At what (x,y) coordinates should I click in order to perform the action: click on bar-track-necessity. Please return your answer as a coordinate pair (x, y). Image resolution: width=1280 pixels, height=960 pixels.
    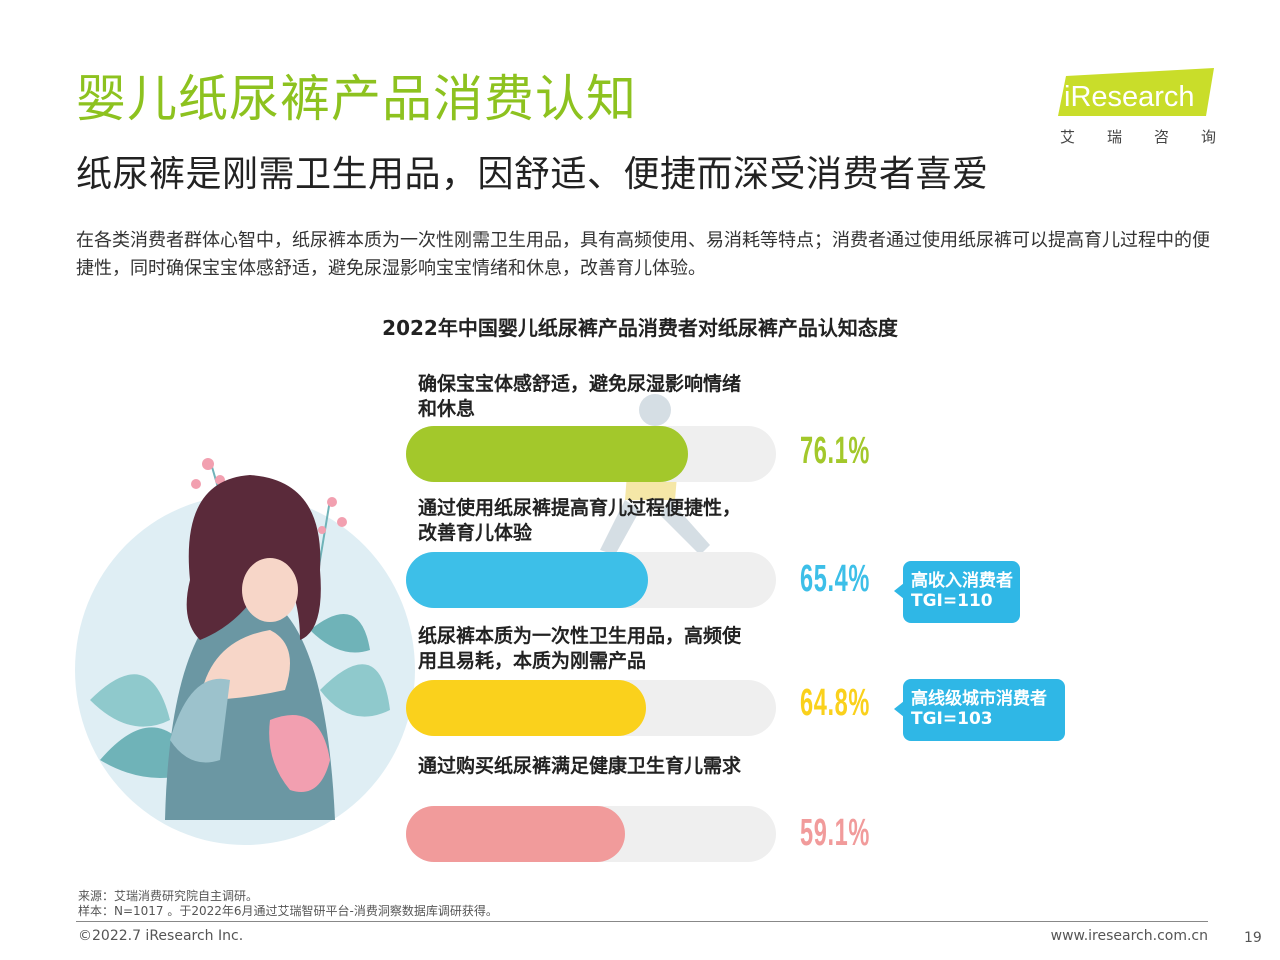
    Looking at the image, I should click on (591, 708).